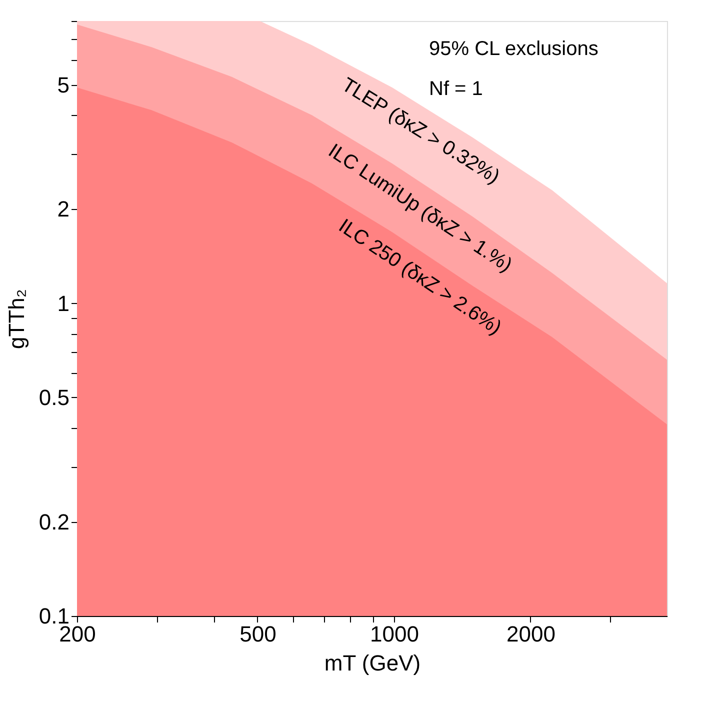 The height and width of the screenshot is (704, 706). Describe the element at coordinates (513, 49) in the screenshot. I see `annotation: 95% CL exclusions` at that location.